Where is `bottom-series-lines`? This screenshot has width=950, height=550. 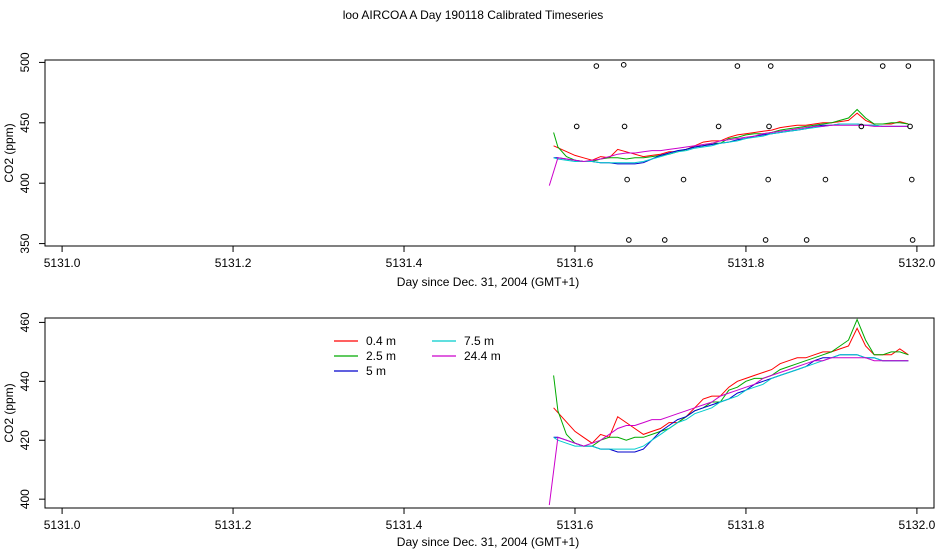
bottom-series-lines is located at coordinates (728, 412).